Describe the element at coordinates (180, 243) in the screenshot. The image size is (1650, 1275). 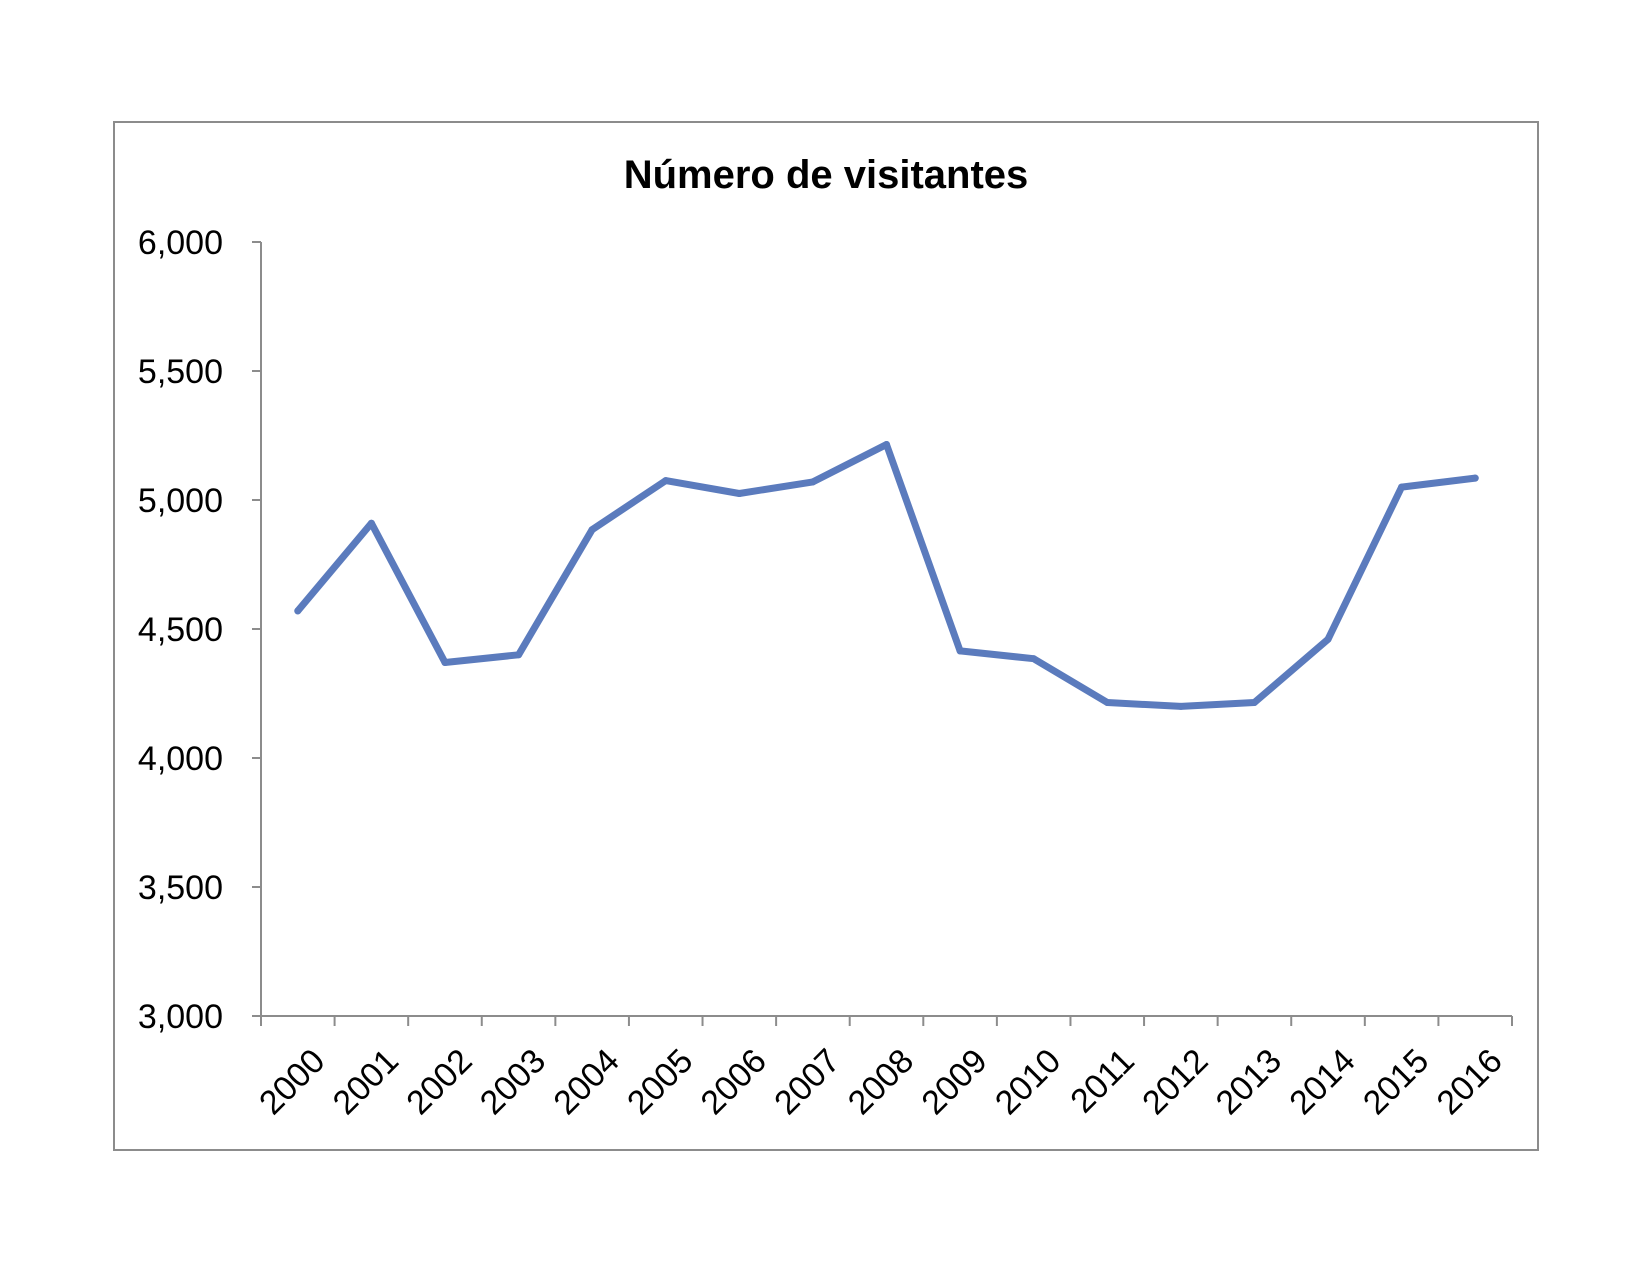
I see `y-tick-label: 6,000` at that location.